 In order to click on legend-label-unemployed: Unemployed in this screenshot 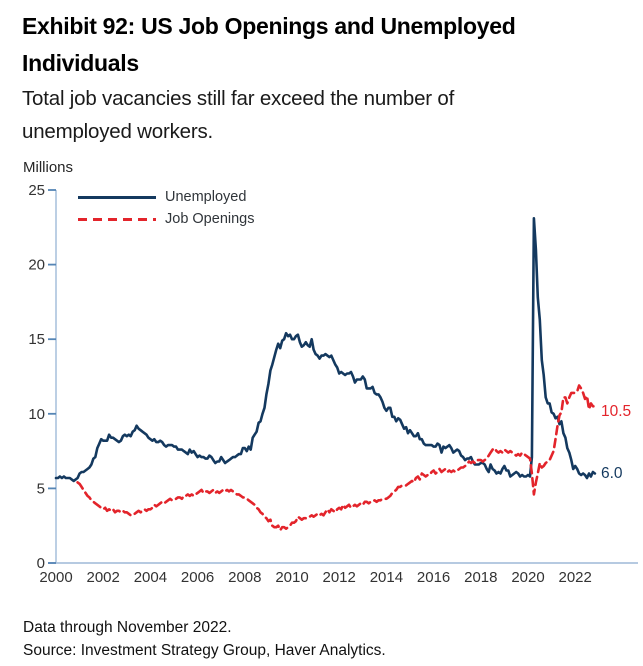, I will do `click(206, 197)`.